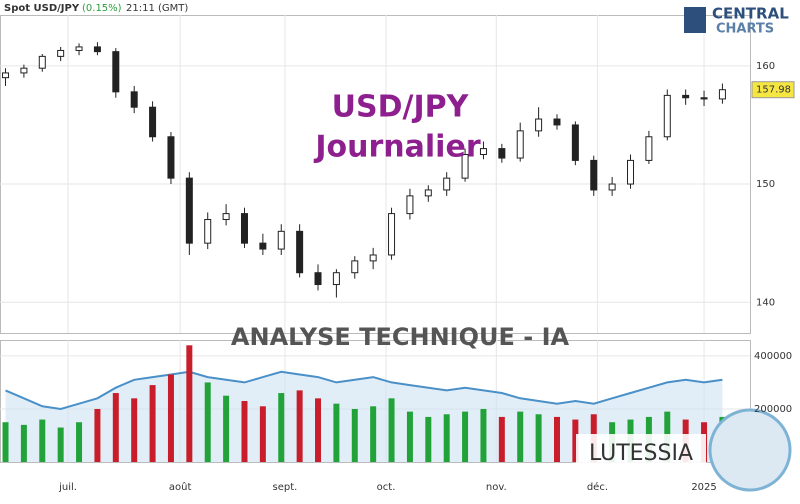  Describe the element at coordinates (157, 8) in the screenshot. I see `time: 21:11 (GMT)` at that location.